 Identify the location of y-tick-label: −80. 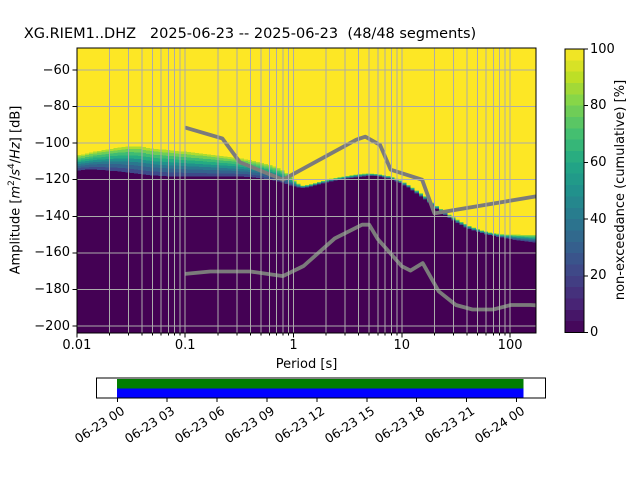
(56, 107).